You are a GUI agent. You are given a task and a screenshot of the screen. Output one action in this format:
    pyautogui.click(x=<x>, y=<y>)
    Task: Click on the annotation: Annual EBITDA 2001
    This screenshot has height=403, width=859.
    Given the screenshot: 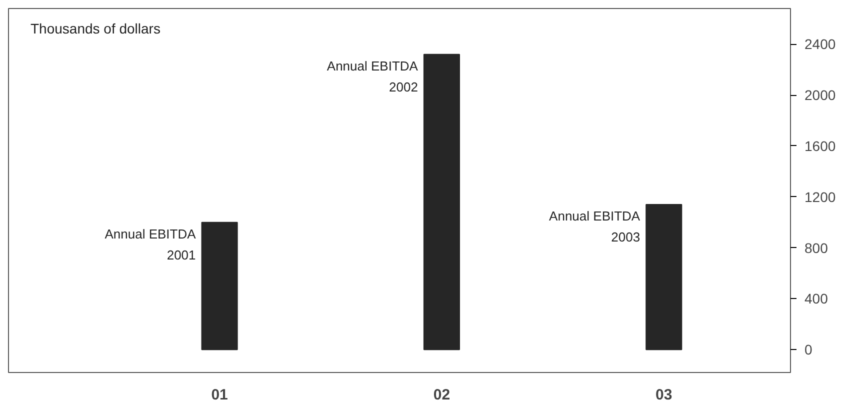 What is the action you would take?
    pyautogui.click(x=150, y=244)
    